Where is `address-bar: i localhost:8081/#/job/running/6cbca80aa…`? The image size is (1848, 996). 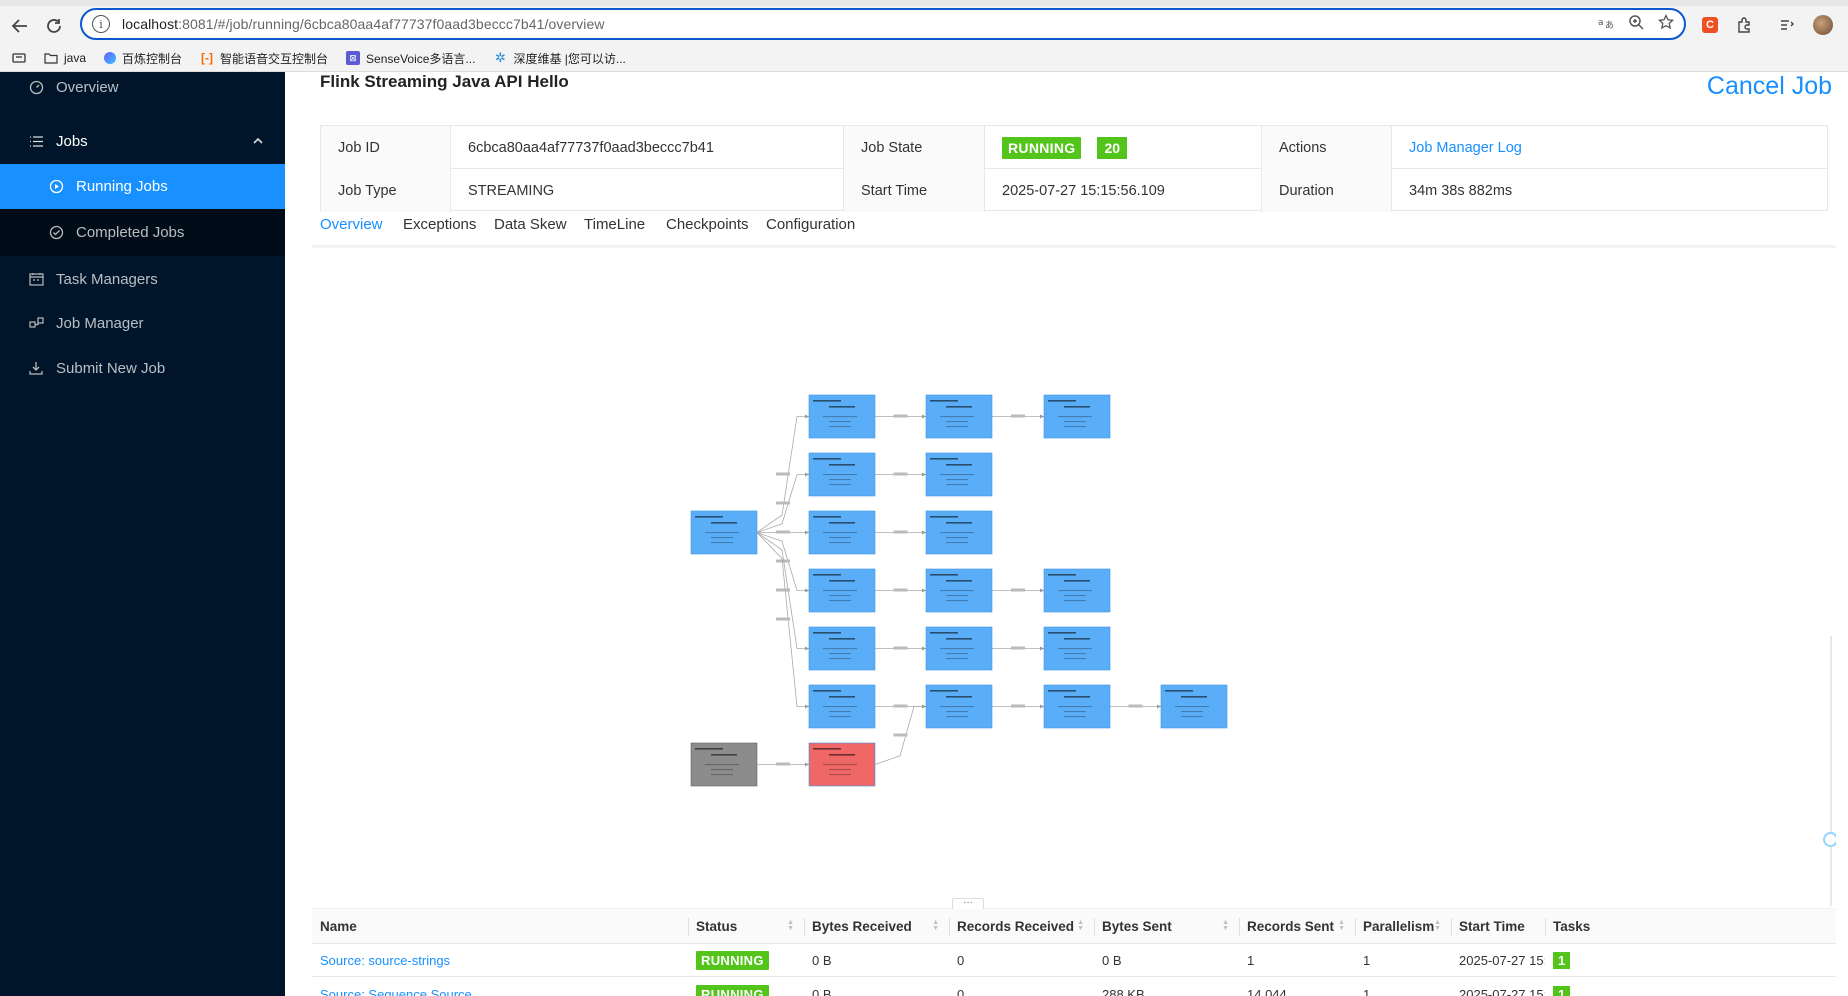
address-bar: i localhost:8081/#/job/running/6cbca80aa… is located at coordinates (883, 24).